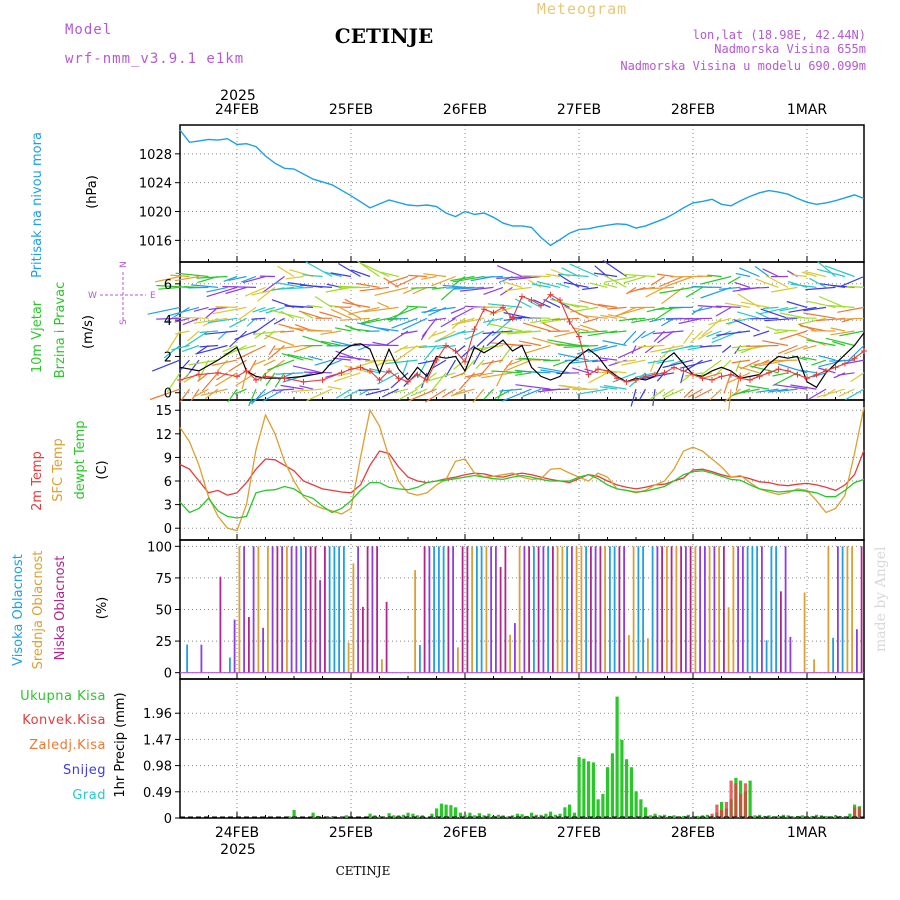 The height and width of the screenshot is (900, 900). What do you see at coordinates (522, 188) in the screenshot?
I see `pressure-series-line` at bounding box center [522, 188].